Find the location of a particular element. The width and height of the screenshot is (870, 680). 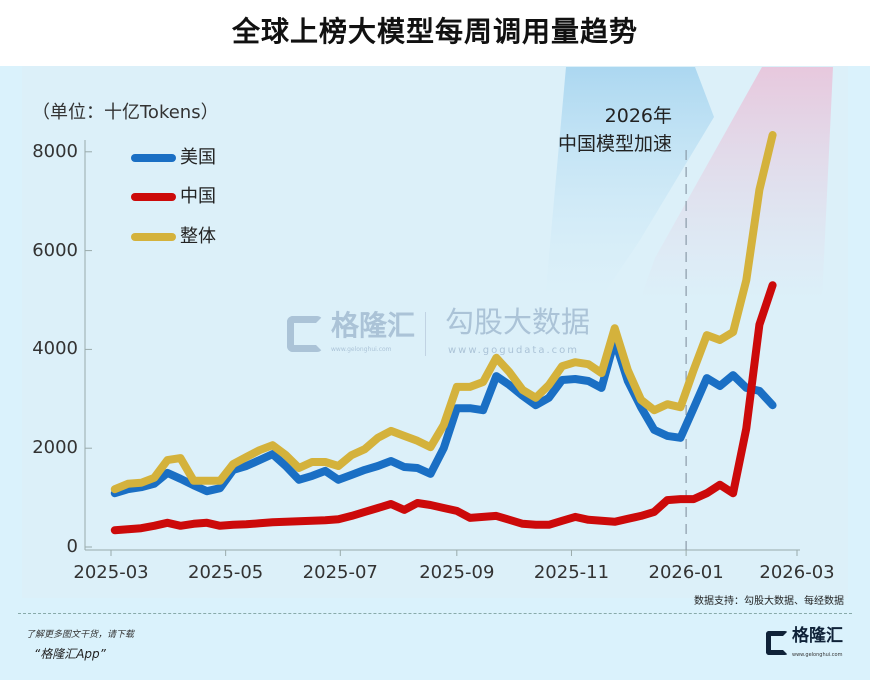

footer-divider is located at coordinates (435, 613).